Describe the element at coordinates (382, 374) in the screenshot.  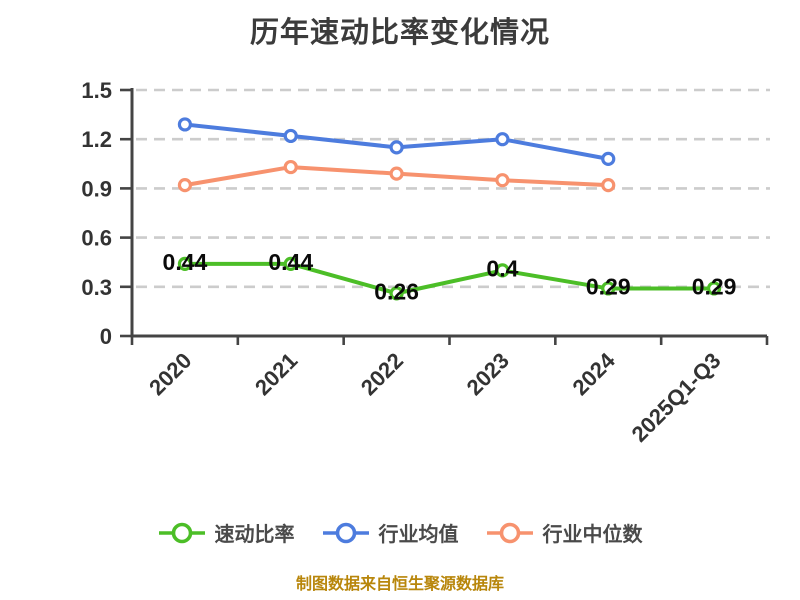
I see `x-axis-tick-label: 2022` at that location.